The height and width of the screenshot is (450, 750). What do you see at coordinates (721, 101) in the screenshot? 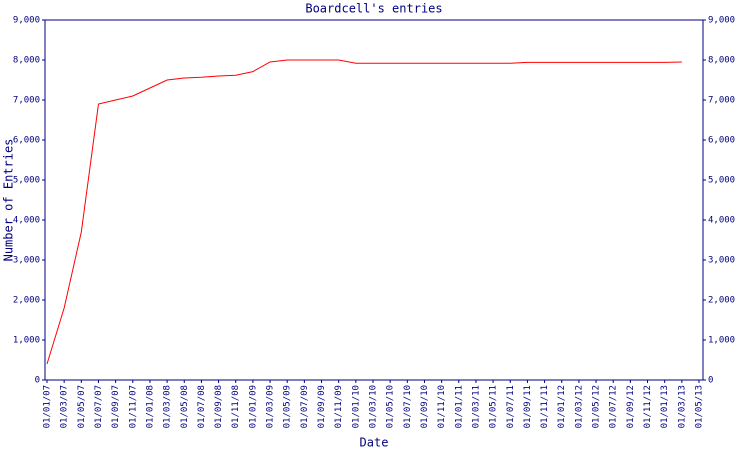
I see `y2-tick-label: 7,000` at bounding box center [721, 101].